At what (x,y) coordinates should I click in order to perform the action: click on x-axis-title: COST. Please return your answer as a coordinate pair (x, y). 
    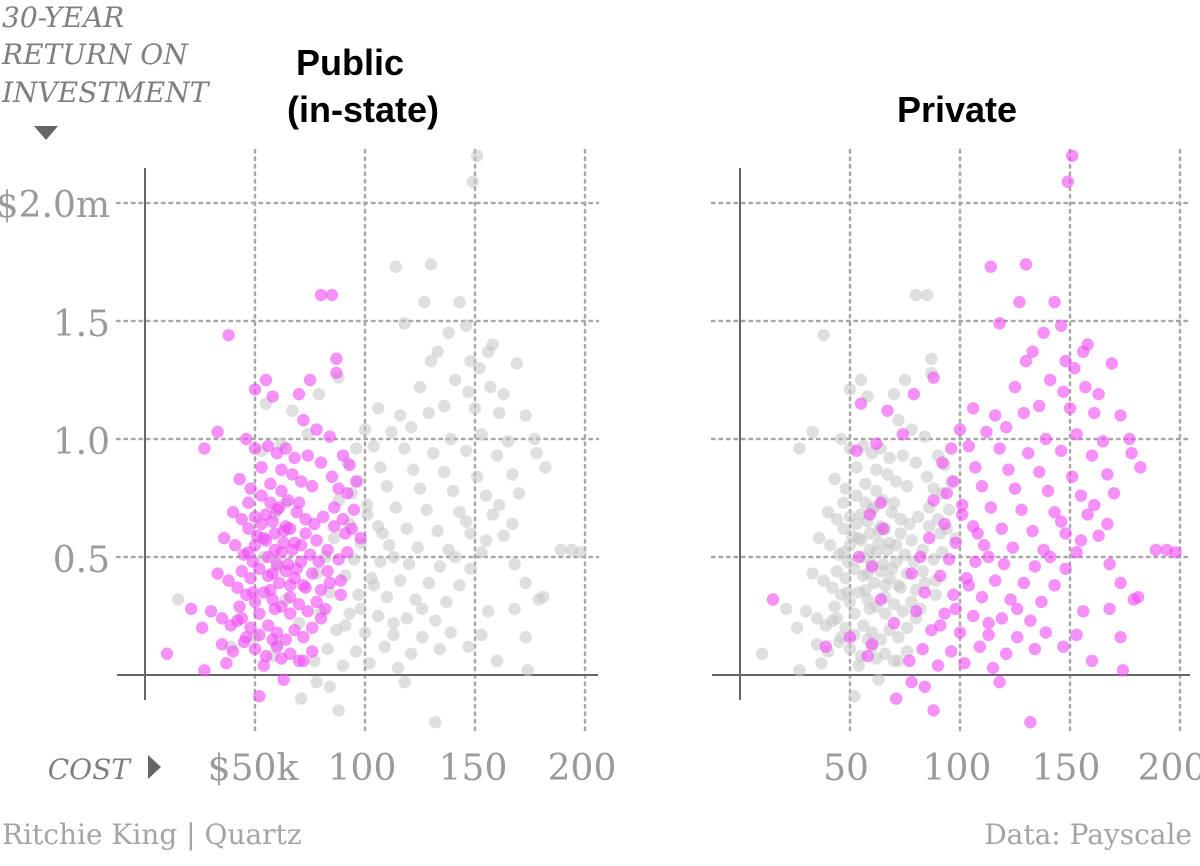
    Looking at the image, I should click on (104, 769).